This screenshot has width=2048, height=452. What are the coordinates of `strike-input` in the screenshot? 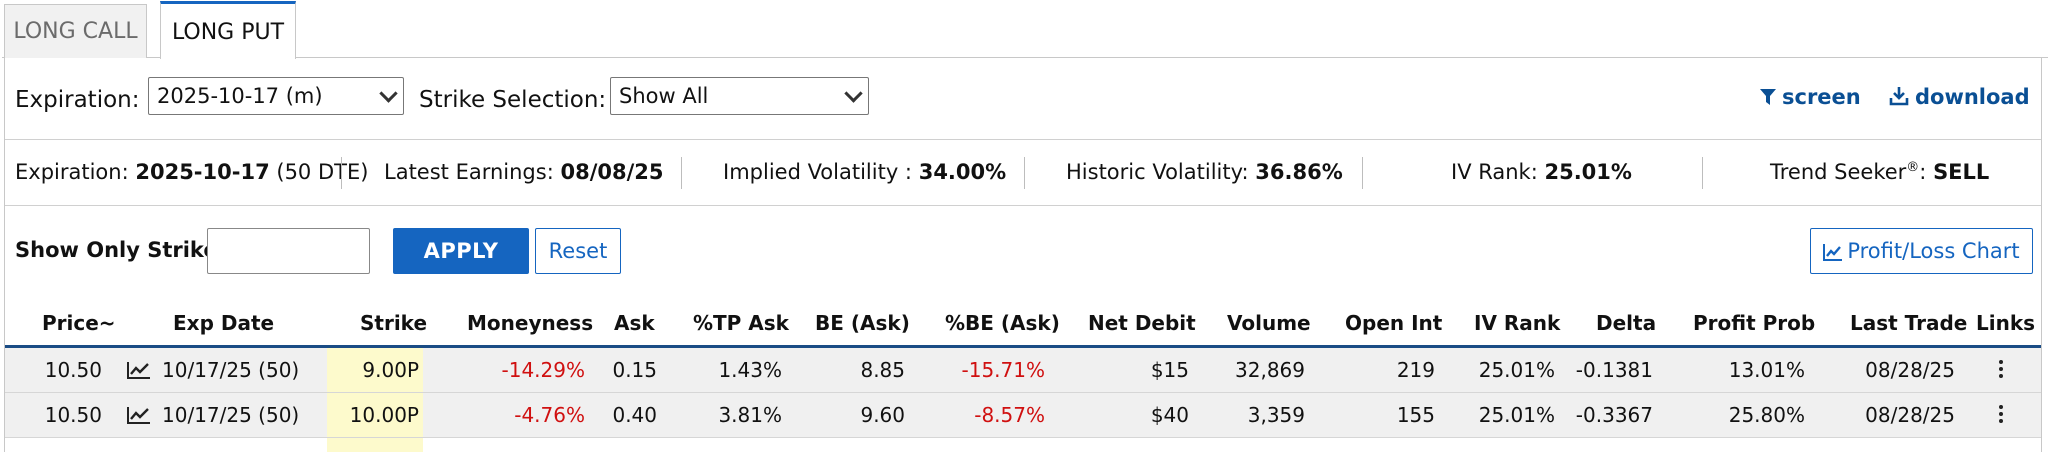 It's located at (288, 251).